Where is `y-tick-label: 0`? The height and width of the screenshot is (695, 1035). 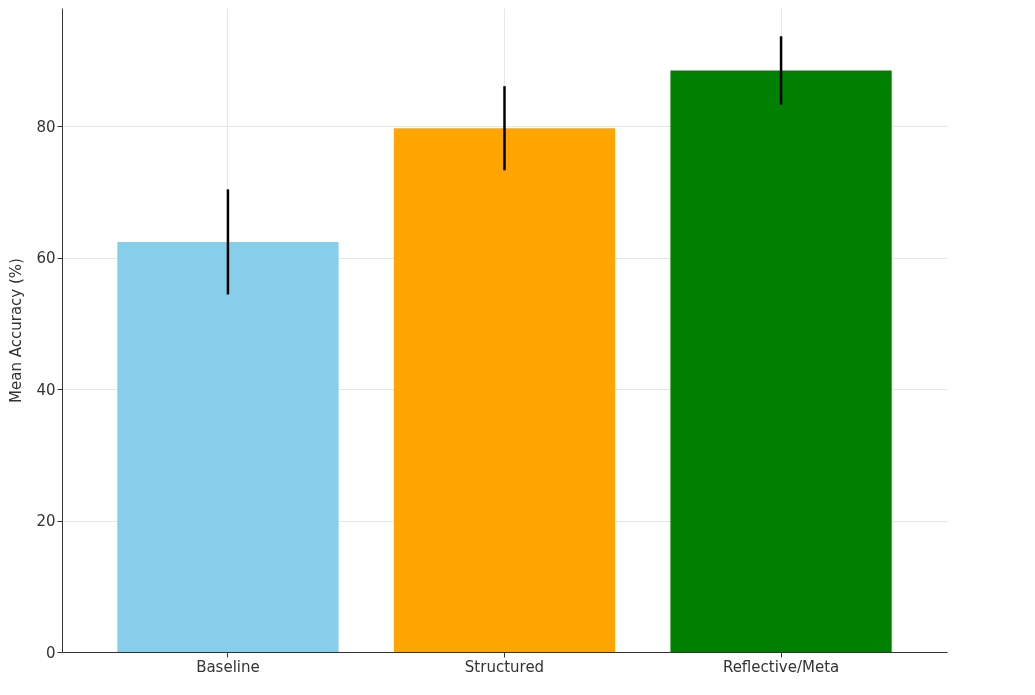 y-tick-label: 0 is located at coordinates (50, 652).